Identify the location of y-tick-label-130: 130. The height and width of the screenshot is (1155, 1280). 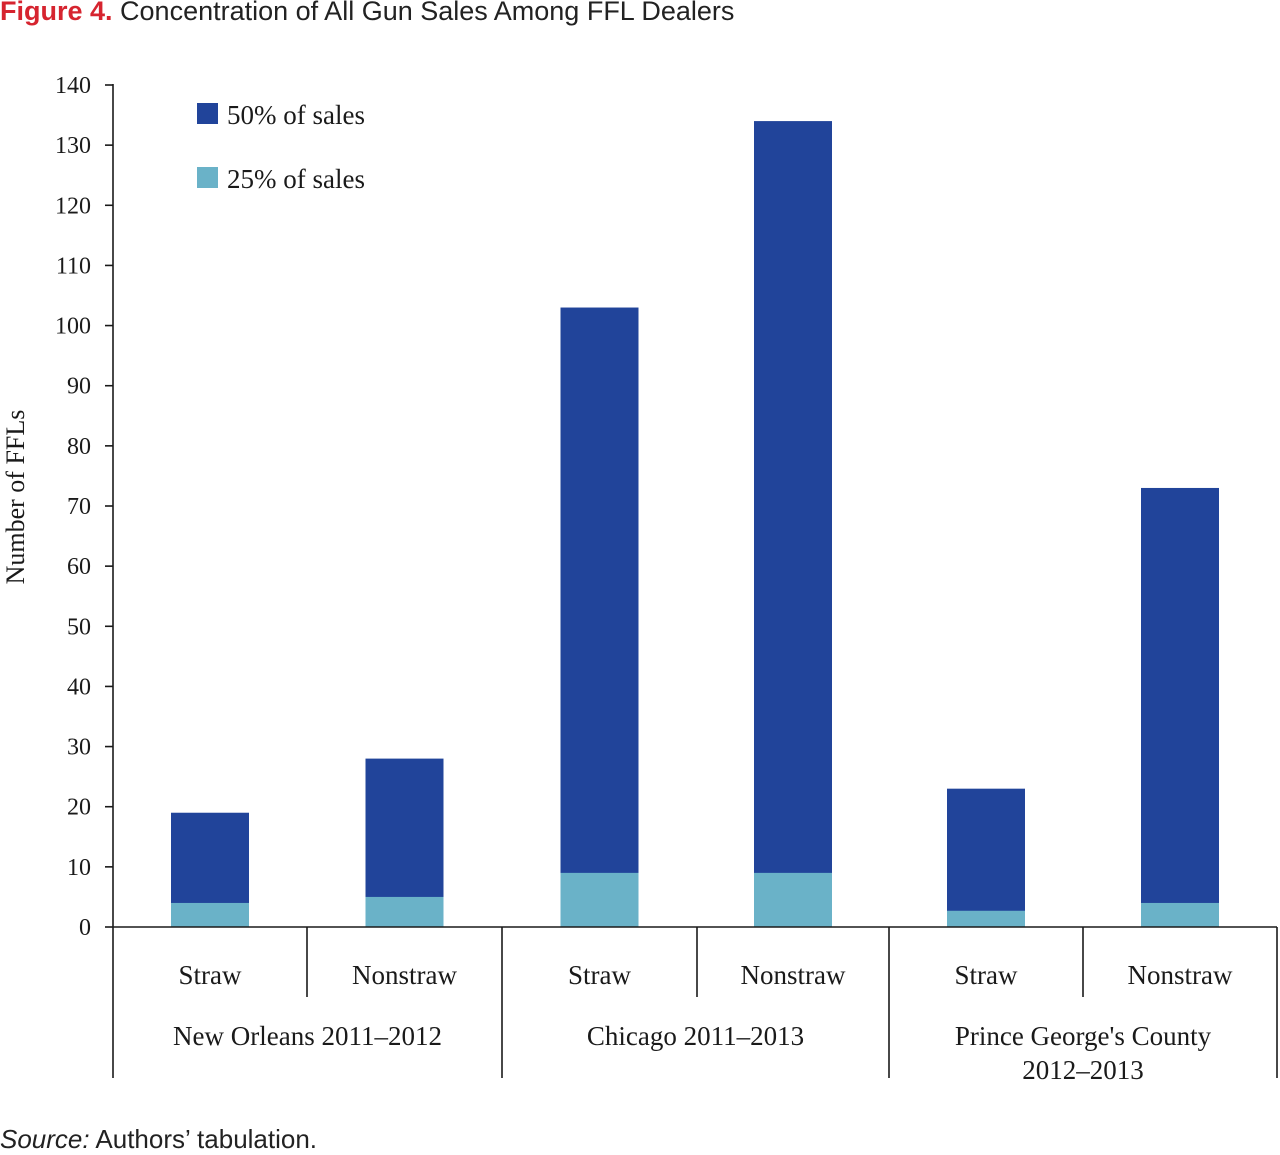
(73, 146).